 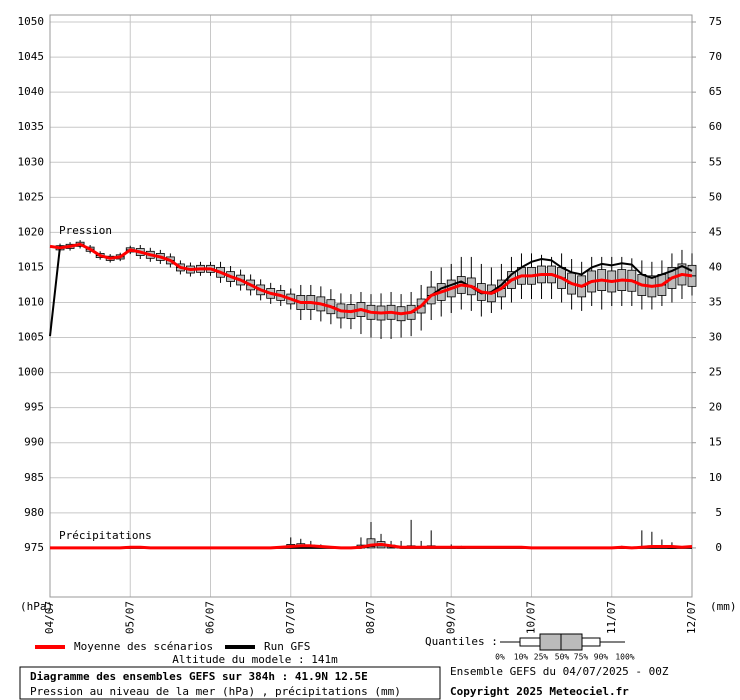 I want to click on info-box, so click(x=230, y=683).